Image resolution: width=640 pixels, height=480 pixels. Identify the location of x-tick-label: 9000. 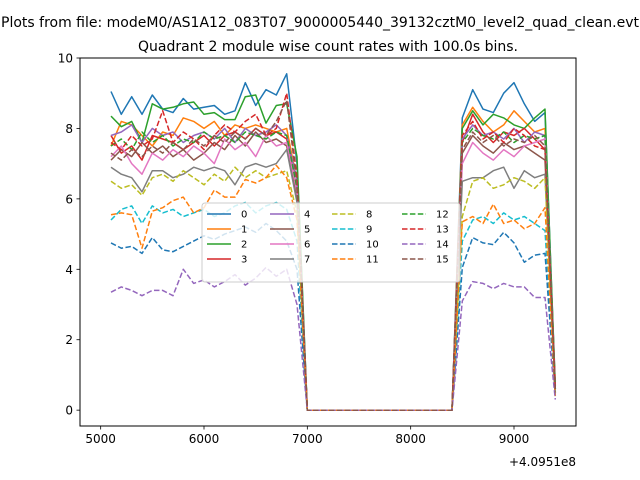
(514, 439).